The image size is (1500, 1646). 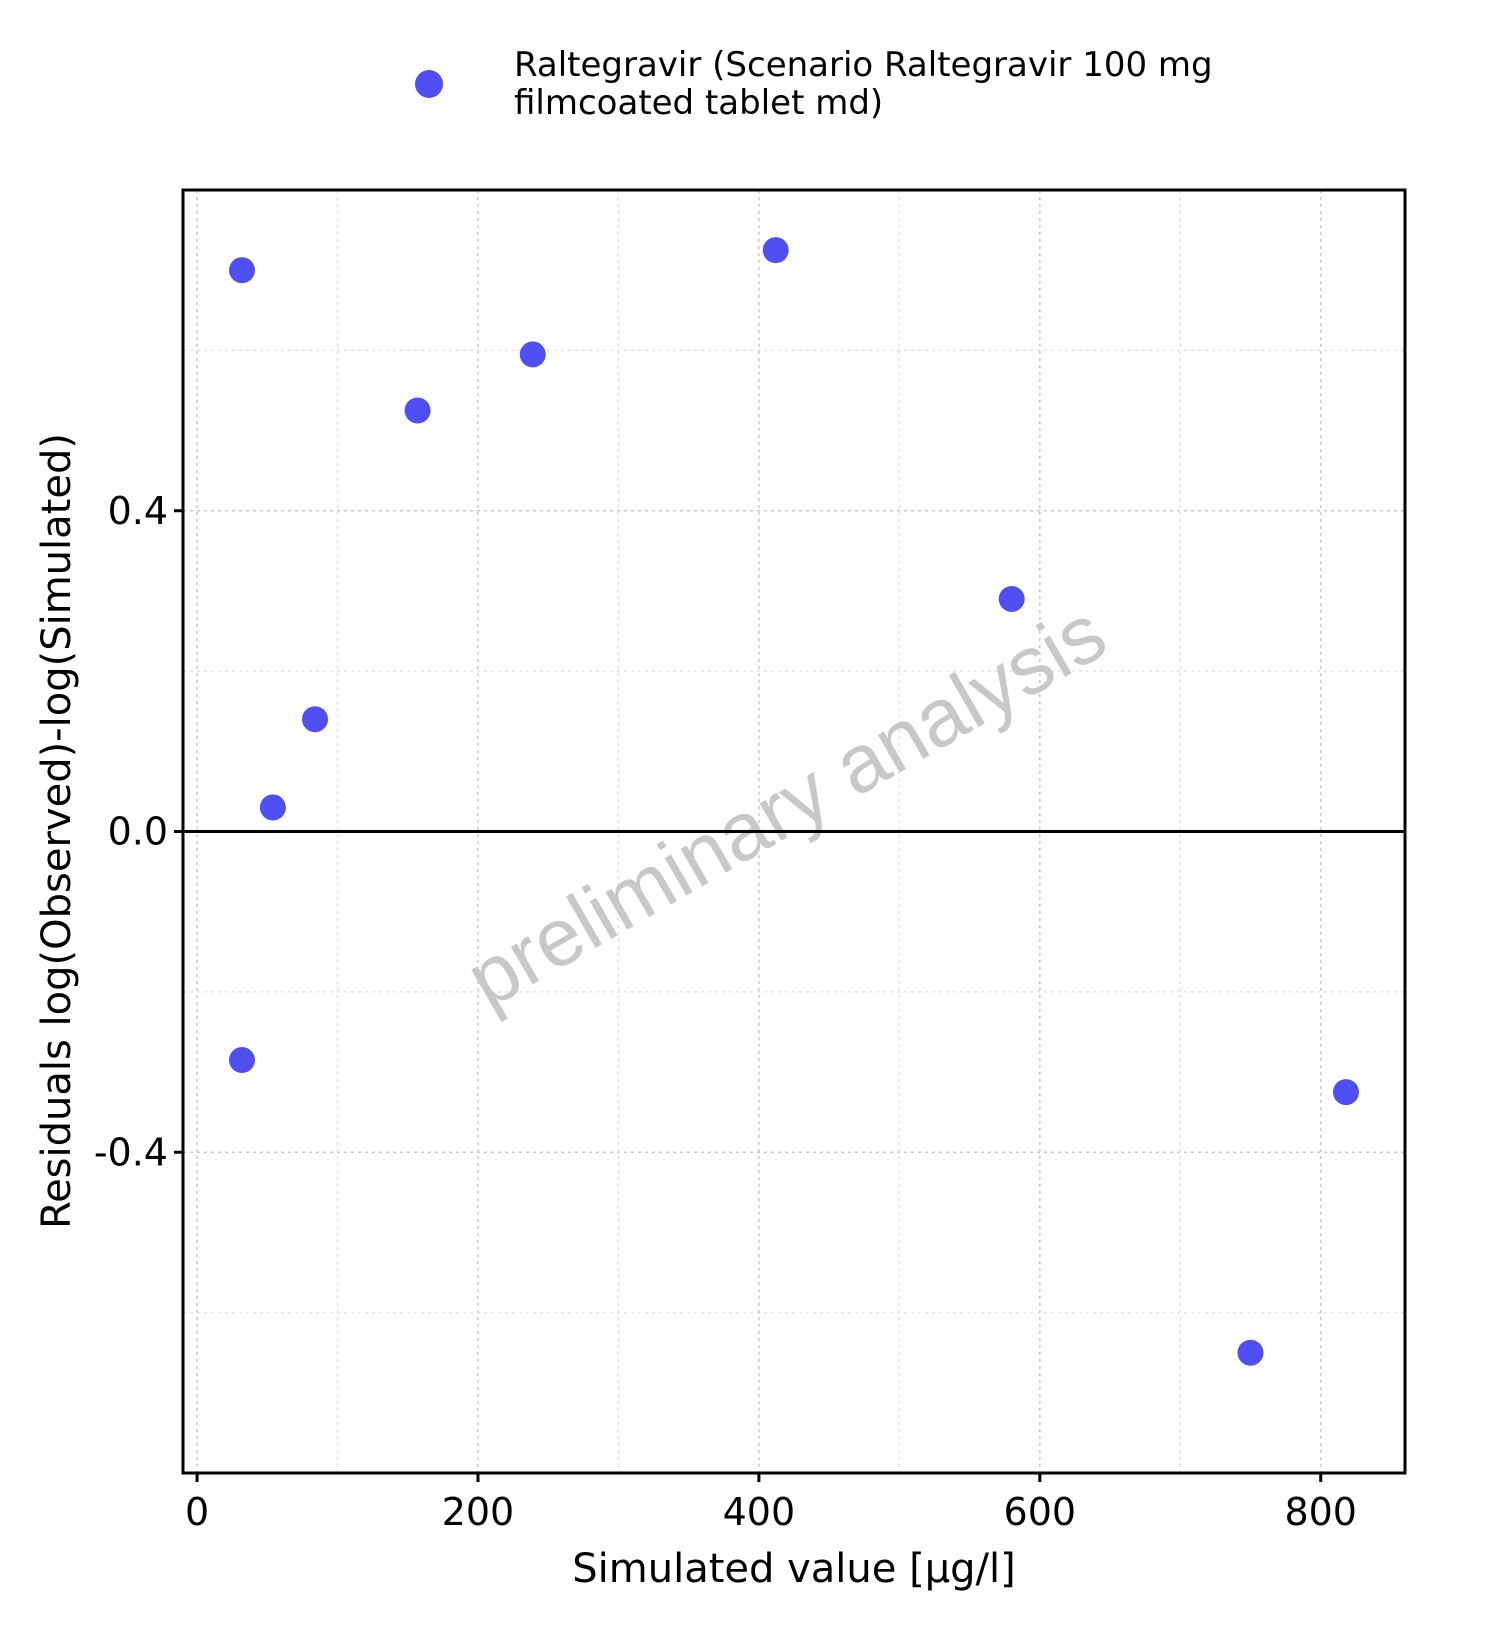 What do you see at coordinates (1320, 1512) in the screenshot?
I see `x-tick-label: 800` at bounding box center [1320, 1512].